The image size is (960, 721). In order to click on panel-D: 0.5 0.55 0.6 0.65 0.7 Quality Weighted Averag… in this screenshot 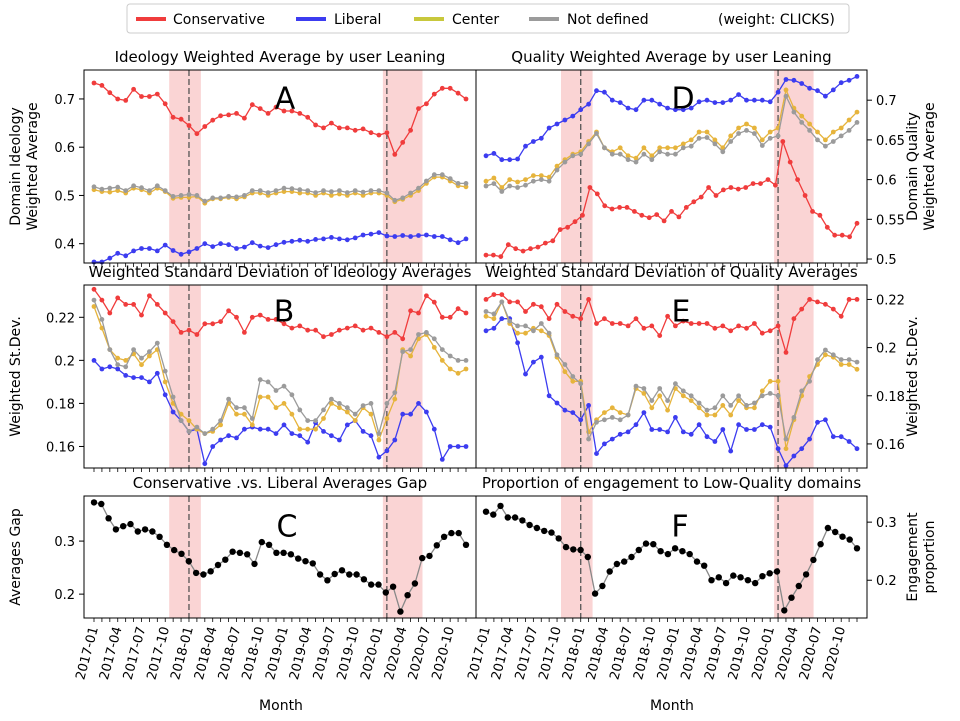, I will do `click(706, 158)`.